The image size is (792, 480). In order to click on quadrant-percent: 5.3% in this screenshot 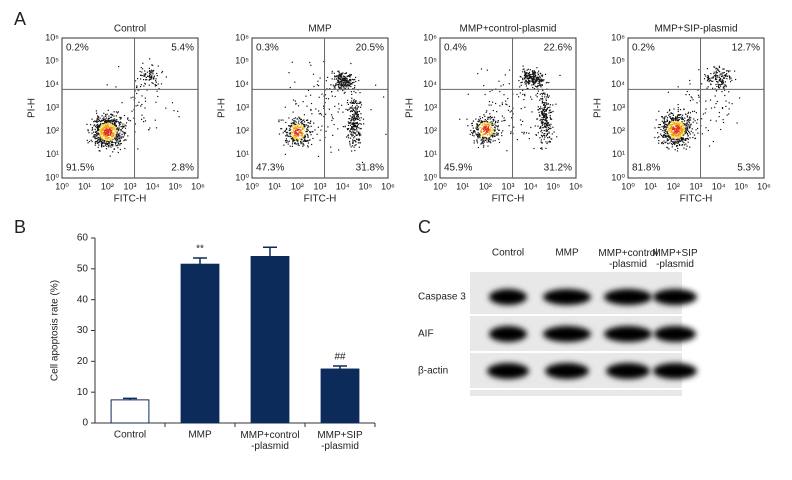, I will do `click(748, 168)`.